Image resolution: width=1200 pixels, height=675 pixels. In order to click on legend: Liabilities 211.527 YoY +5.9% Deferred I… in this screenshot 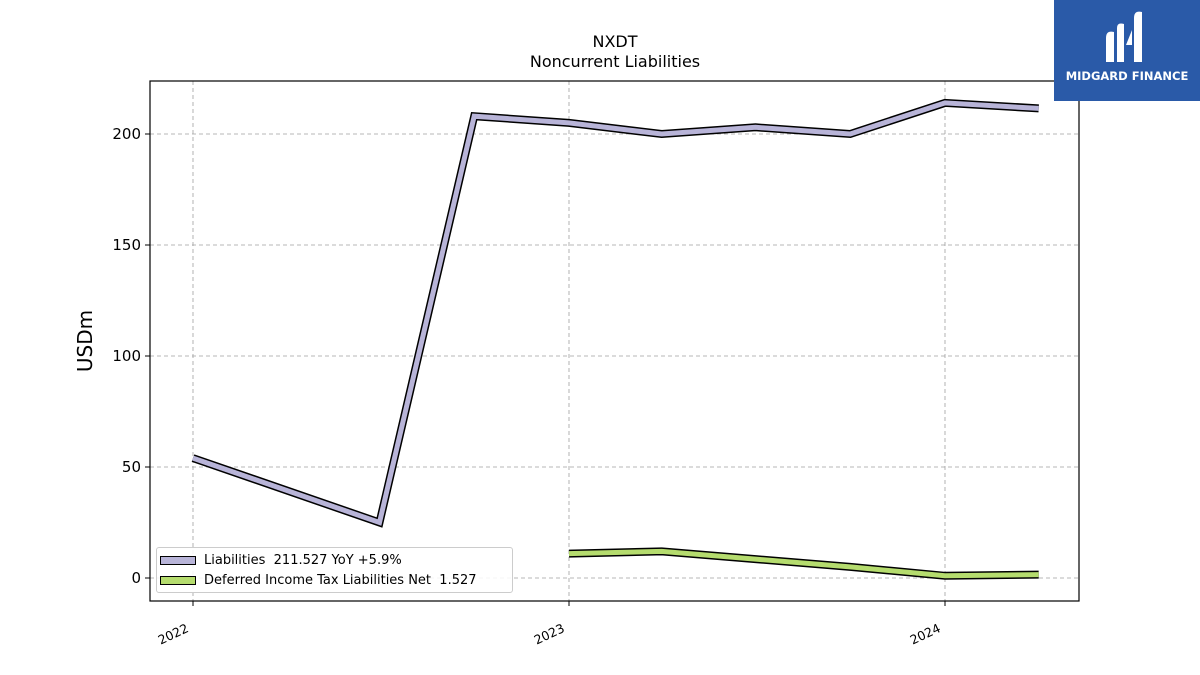, I will do `click(334, 570)`.